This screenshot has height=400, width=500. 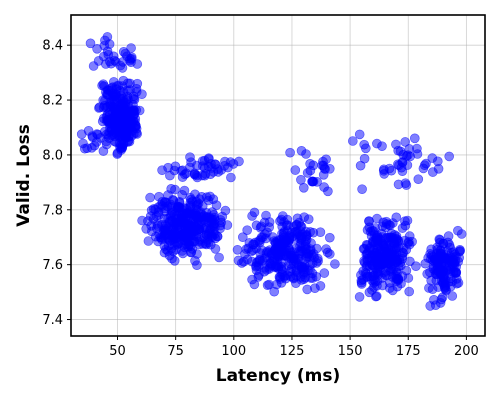 What do you see at coordinates (117, 351) in the screenshot?
I see `x-tick-label: 50` at bounding box center [117, 351].